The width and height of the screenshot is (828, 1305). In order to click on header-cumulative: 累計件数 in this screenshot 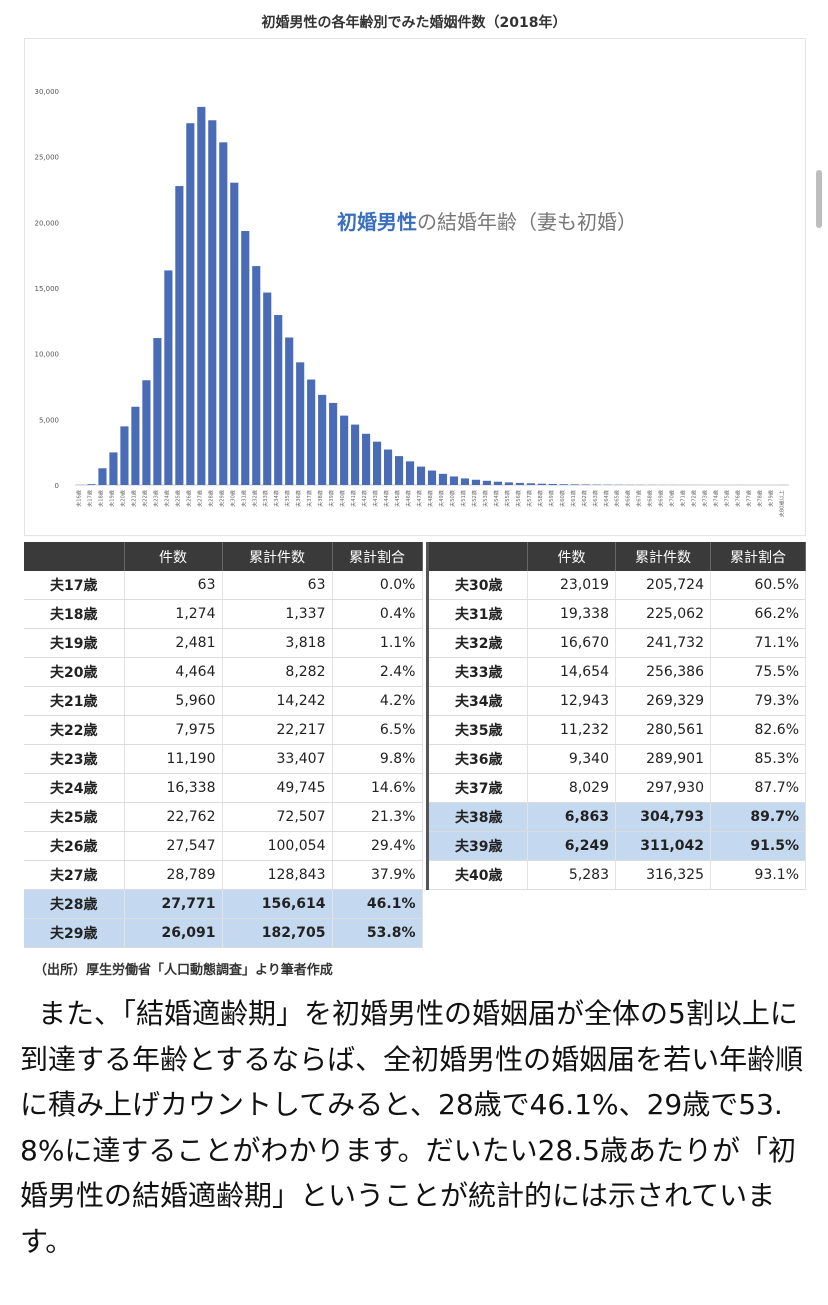, I will do `click(663, 556)`.